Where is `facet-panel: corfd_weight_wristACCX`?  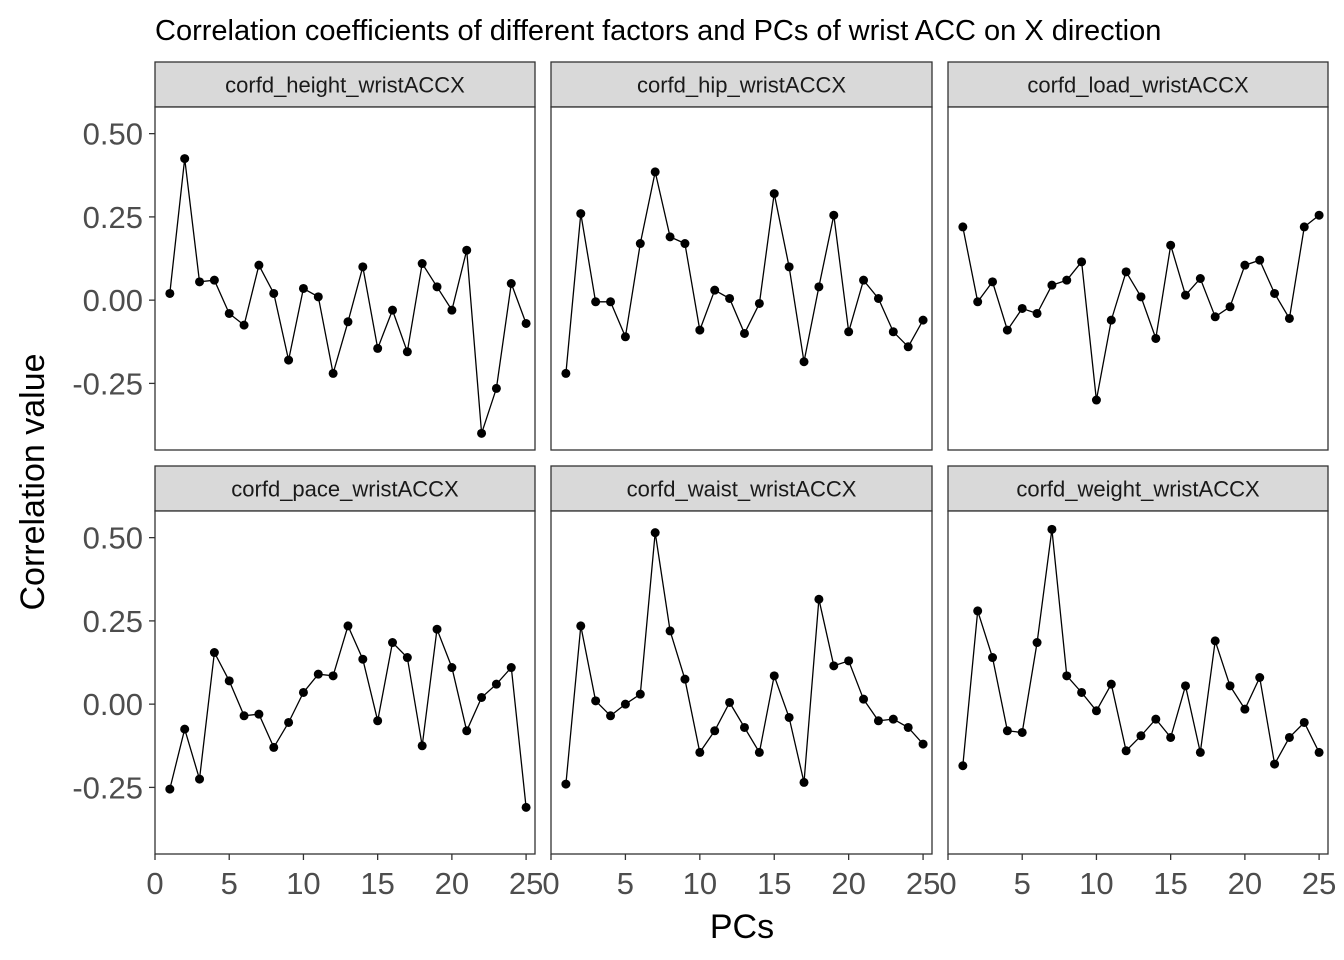
facet-panel: corfd_weight_wristACCX is located at coordinates (1138, 660).